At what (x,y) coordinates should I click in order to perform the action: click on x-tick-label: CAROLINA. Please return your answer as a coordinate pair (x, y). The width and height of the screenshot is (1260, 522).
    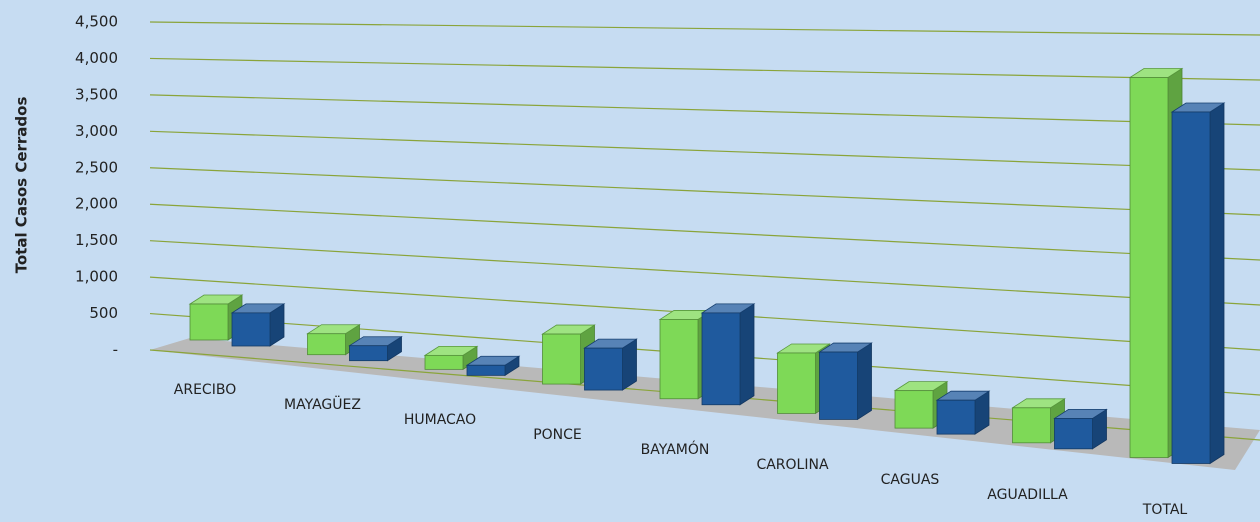
    Looking at the image, I should click on (792, 465).